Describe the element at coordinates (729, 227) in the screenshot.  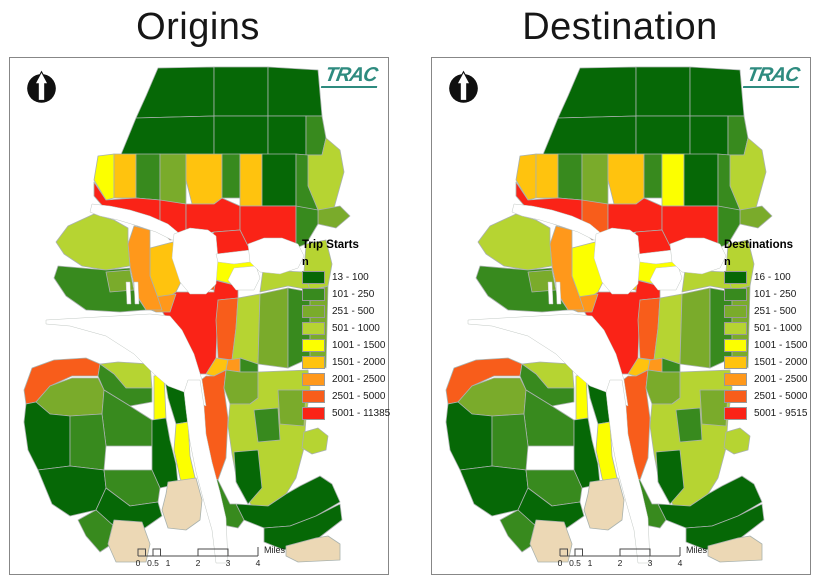
I see `tract-laurelhurst` at that location.